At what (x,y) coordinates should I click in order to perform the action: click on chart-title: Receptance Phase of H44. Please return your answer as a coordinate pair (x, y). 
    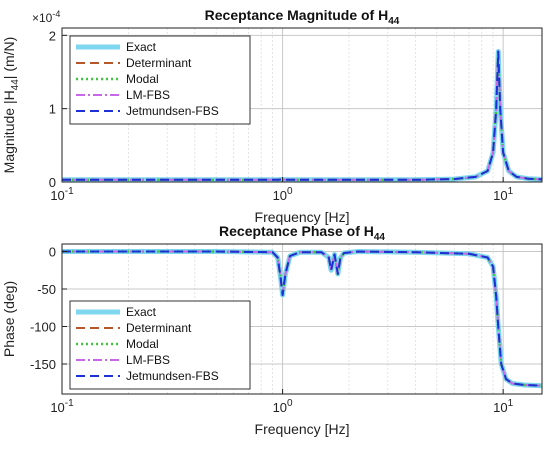
    Looking at the image, I should click on (302, 233).